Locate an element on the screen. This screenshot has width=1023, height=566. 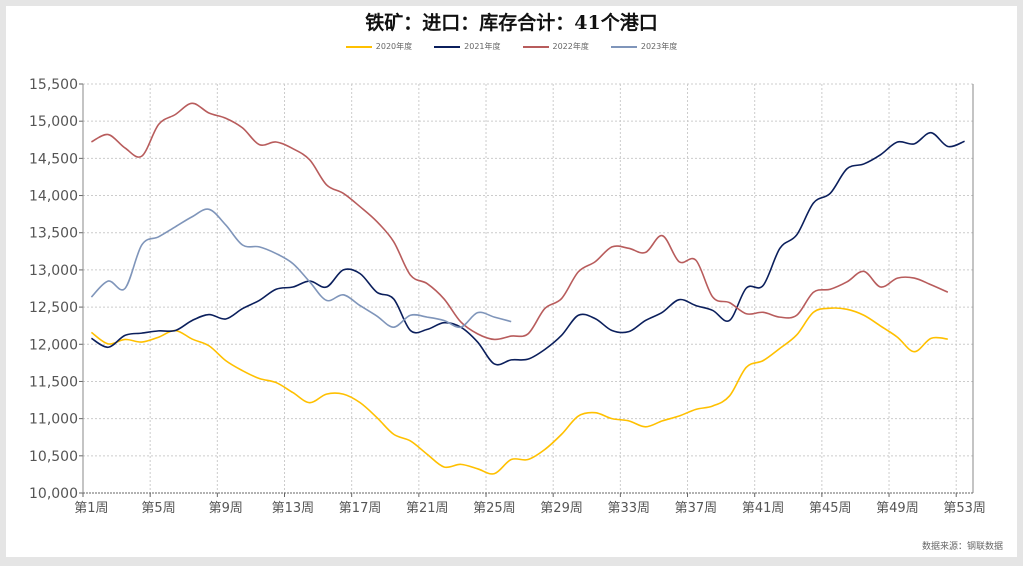
y-tick-label: 14,000 is located at coordinates (53, 197).